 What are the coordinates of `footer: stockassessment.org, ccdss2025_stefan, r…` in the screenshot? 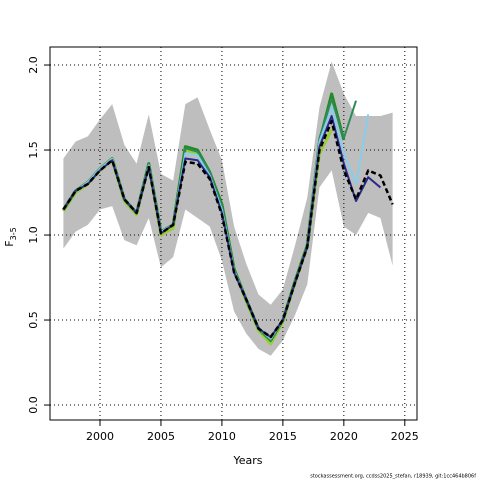 It's located at (393, 477).